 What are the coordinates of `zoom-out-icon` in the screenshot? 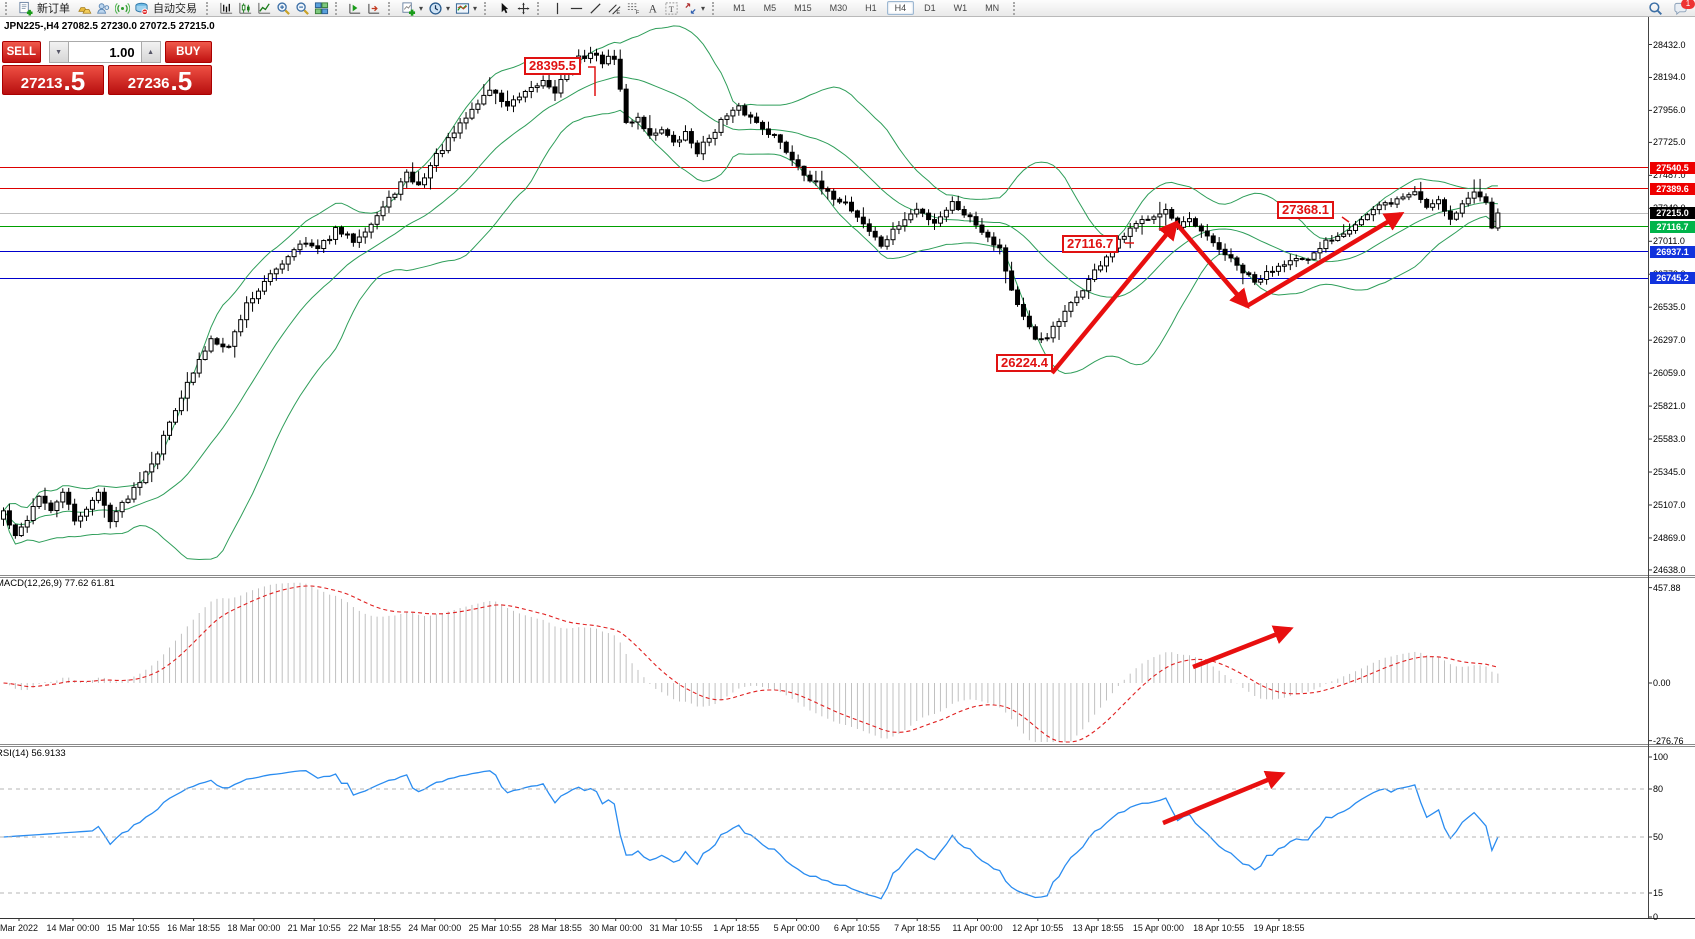 It's located at (302, 8).